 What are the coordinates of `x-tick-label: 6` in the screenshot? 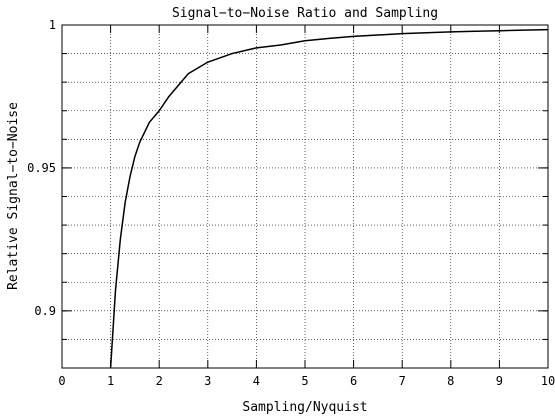 It's located at (353, 381).